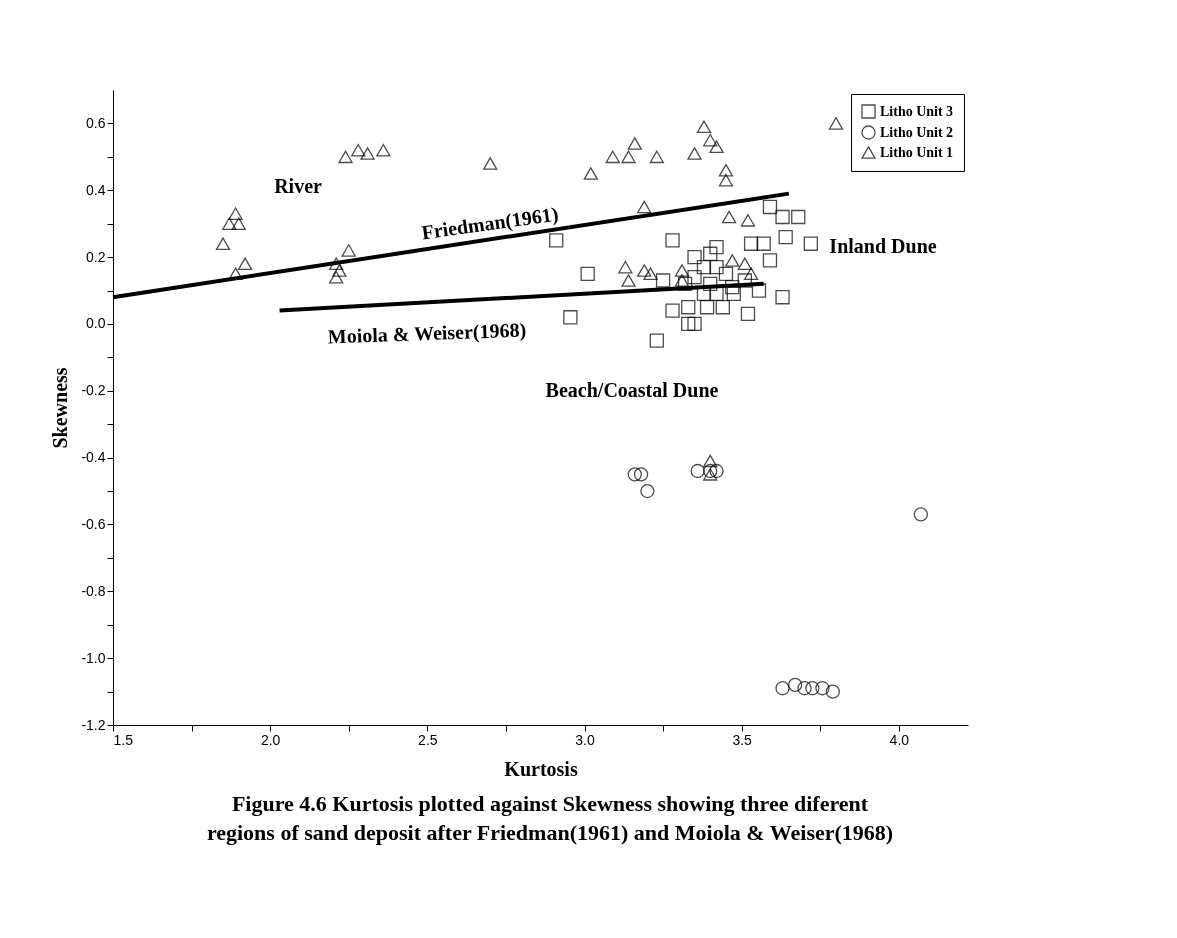 This screenshot has height=938, width=1177. Describe the element at coordinates (96, 323) in the screenshot. I see `y-tick-label: 0.0` at that location.